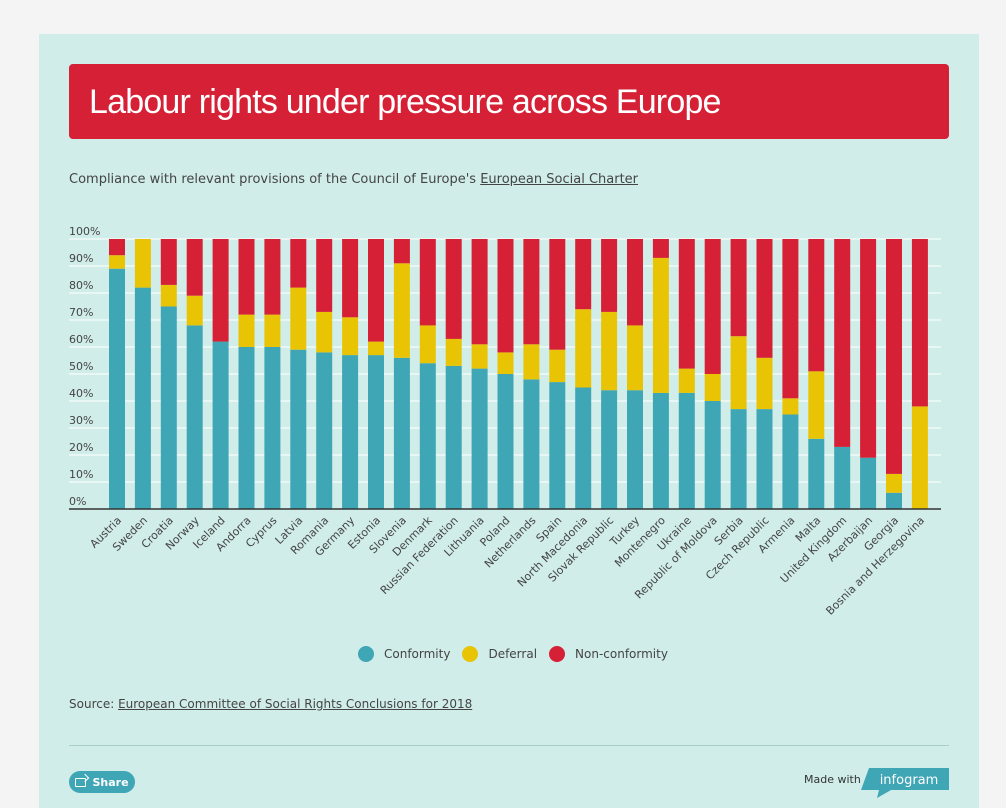  What do you see at coordinates (894, 356) in the screenshot?
I see `bar-non-conformity-georgia` at bounding box center [894, 356].